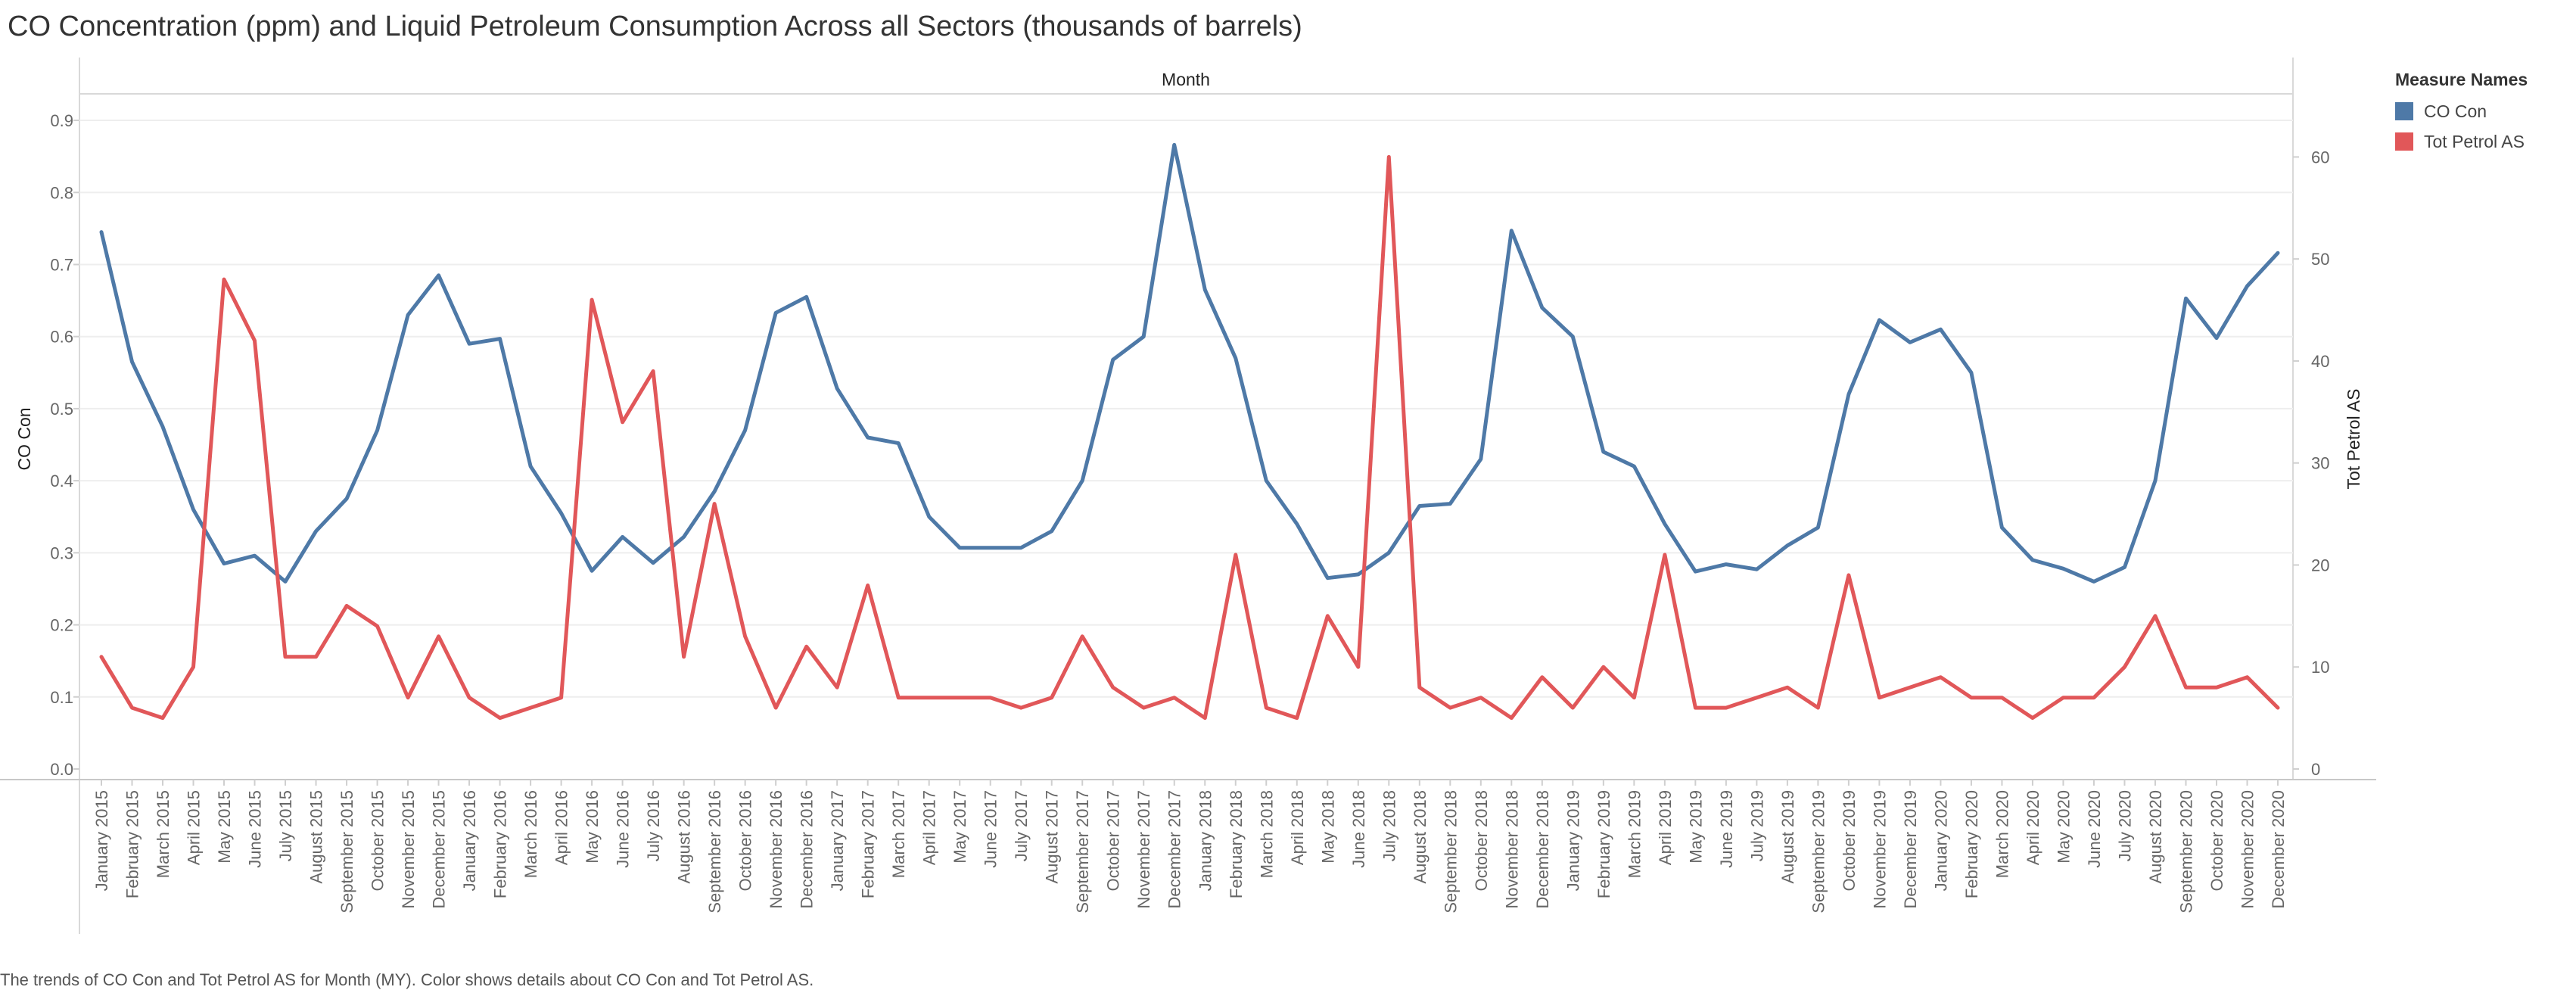 The width and height of the screenshot is (2576, 990). I want to click on left-tick-label: 0.9, so click(61, 121).